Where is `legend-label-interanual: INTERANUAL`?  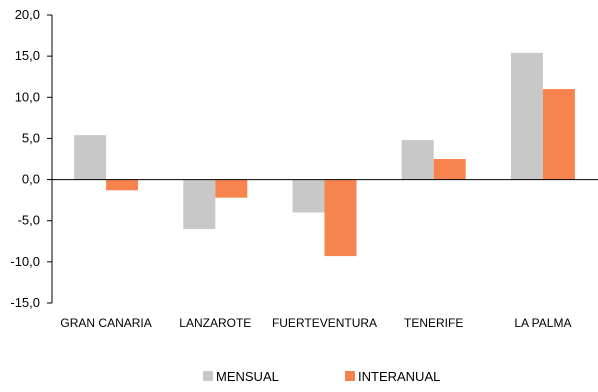
legend-label-interanual: INTERANUAL is located at coordinates (399, 376).